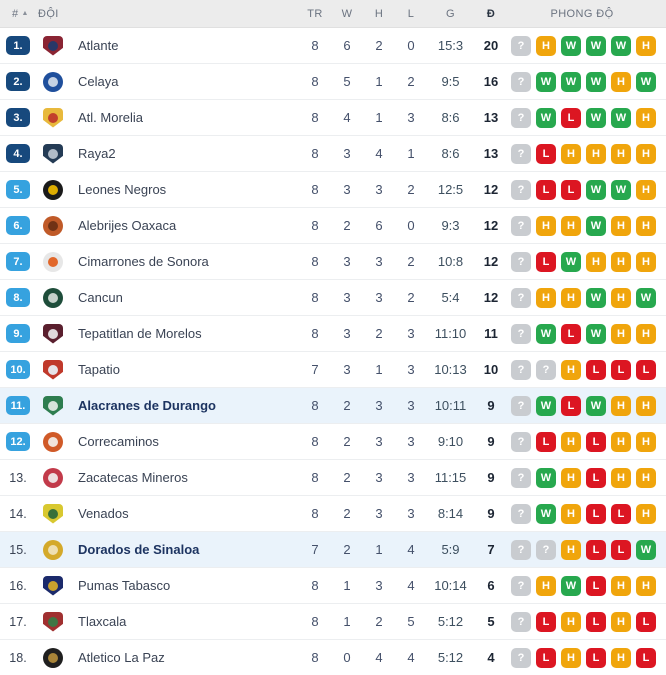 The image size is (666, 675). I want to click on team-name: Zacatecas Mineros, so click(133, 477).